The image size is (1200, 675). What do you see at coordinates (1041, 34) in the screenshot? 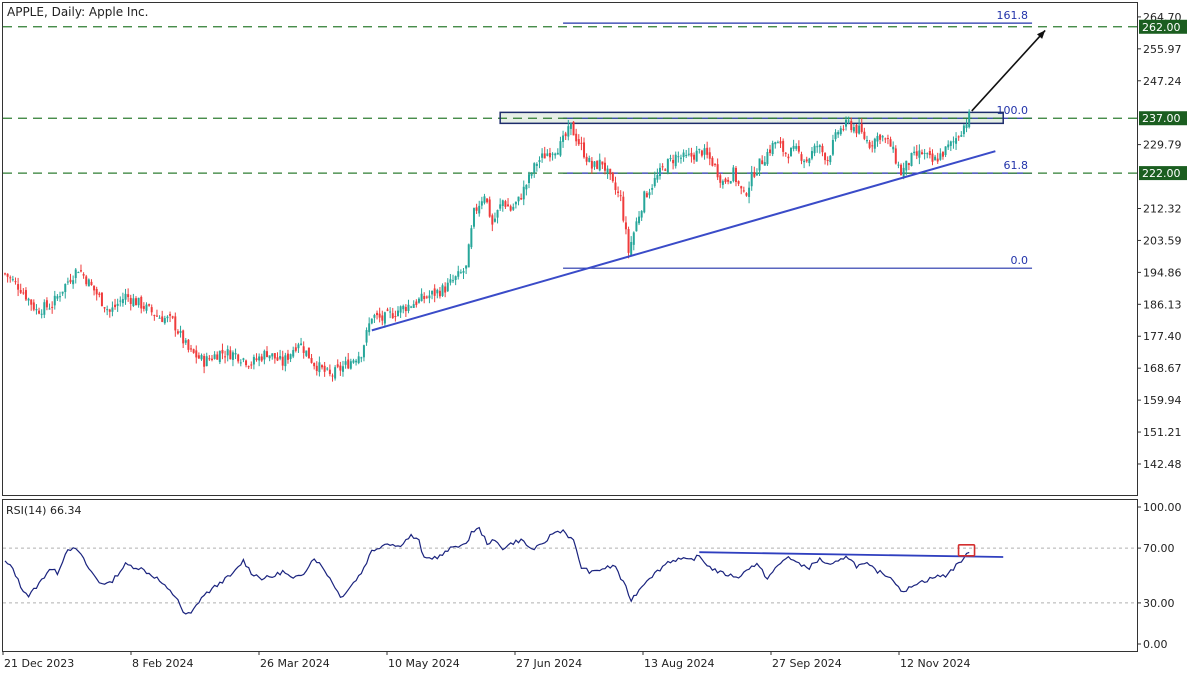
I see `projection-arrow-head` at bounding box center [1041, 34].